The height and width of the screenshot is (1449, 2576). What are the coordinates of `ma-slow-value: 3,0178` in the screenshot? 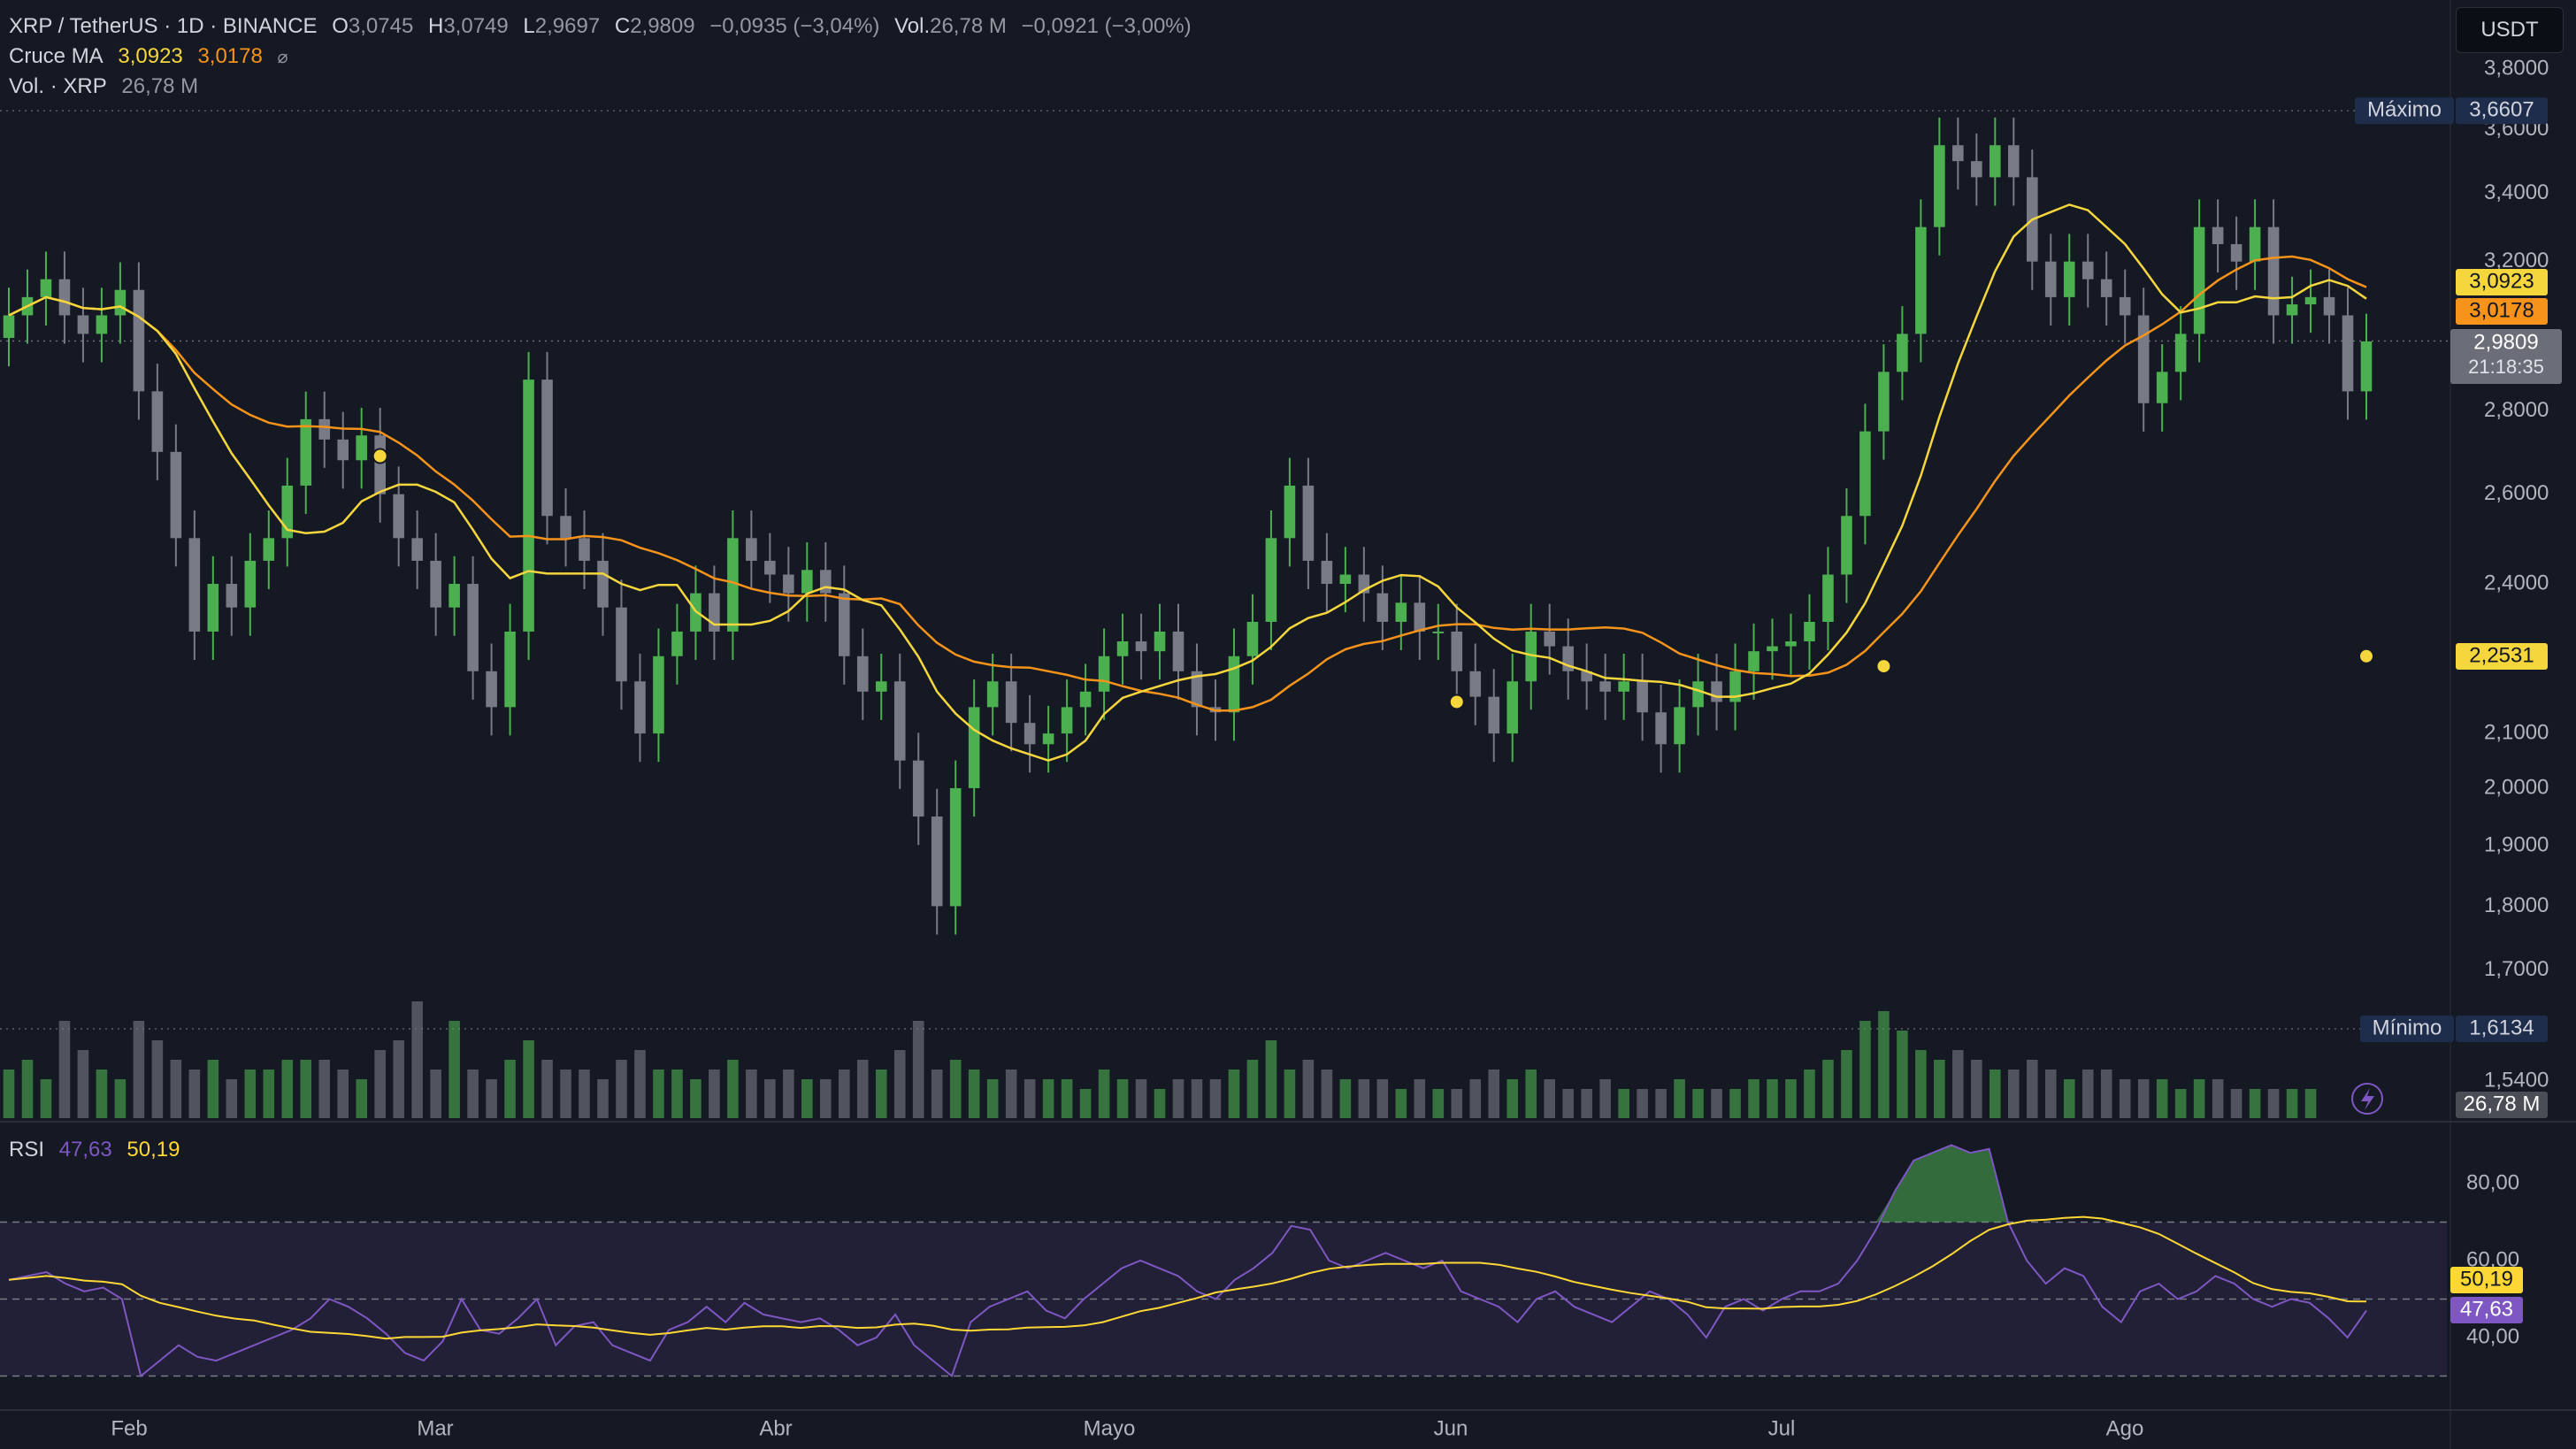 It's located at (230, 56).